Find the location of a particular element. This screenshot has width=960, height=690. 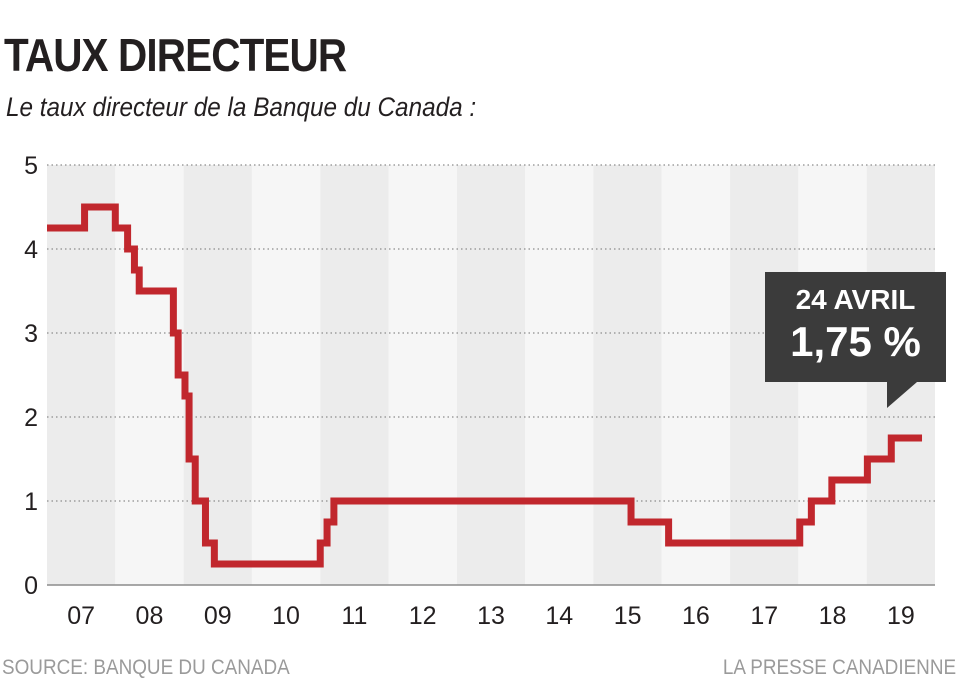

y-tick-label: 0 is located at coordinates (31, 586).